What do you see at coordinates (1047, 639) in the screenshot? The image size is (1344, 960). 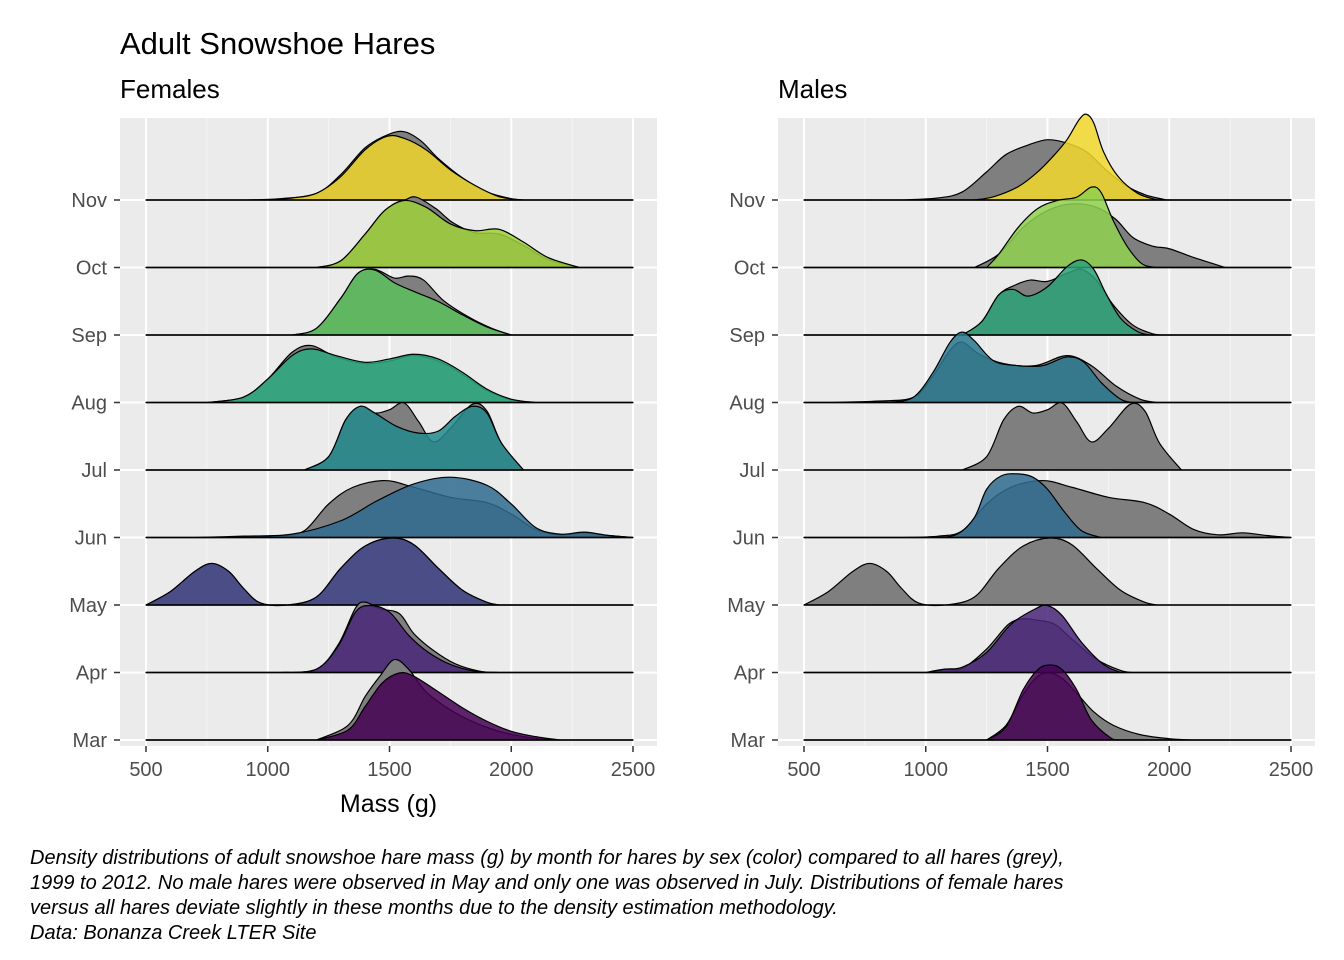 I see `ridge-males-apr` at bounding box center [1047, 639].